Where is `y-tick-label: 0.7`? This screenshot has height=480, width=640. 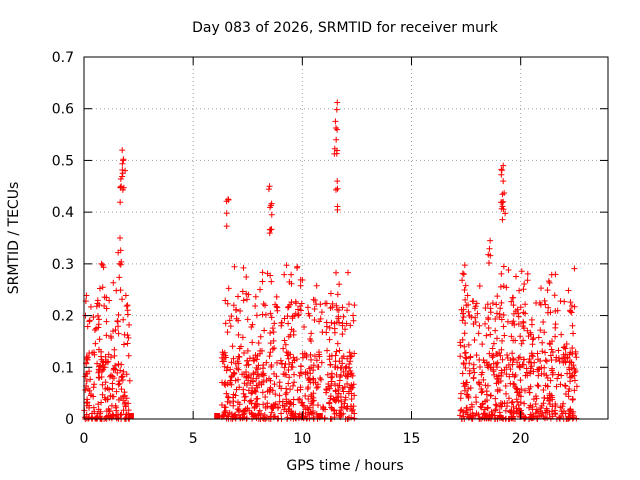
y-tick-label: 0.7 is located at coordinates (63, 58).